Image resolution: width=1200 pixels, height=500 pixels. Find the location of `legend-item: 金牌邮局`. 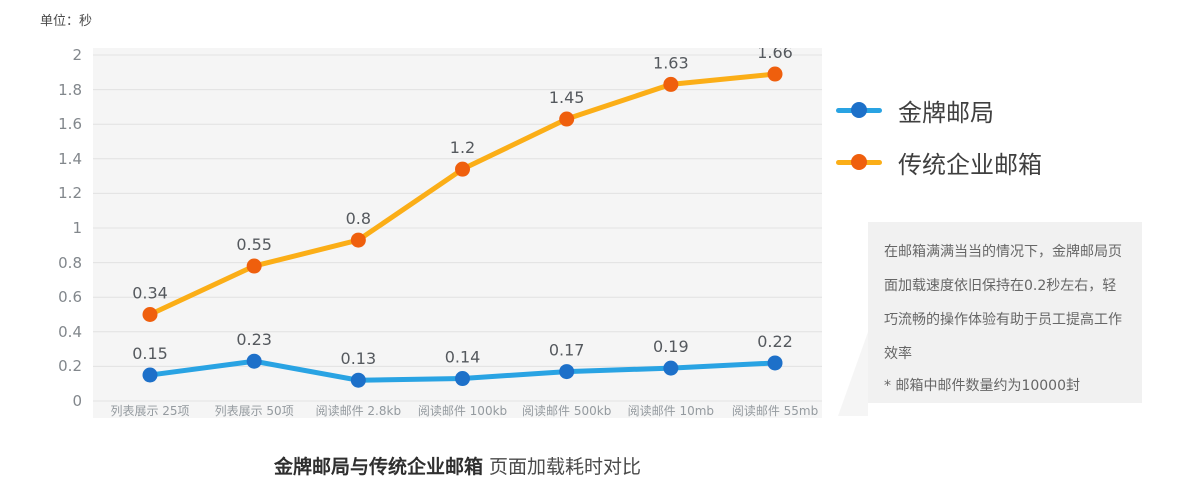

legend-item: 金牌邮局 is located at coordinates (1001, 110).